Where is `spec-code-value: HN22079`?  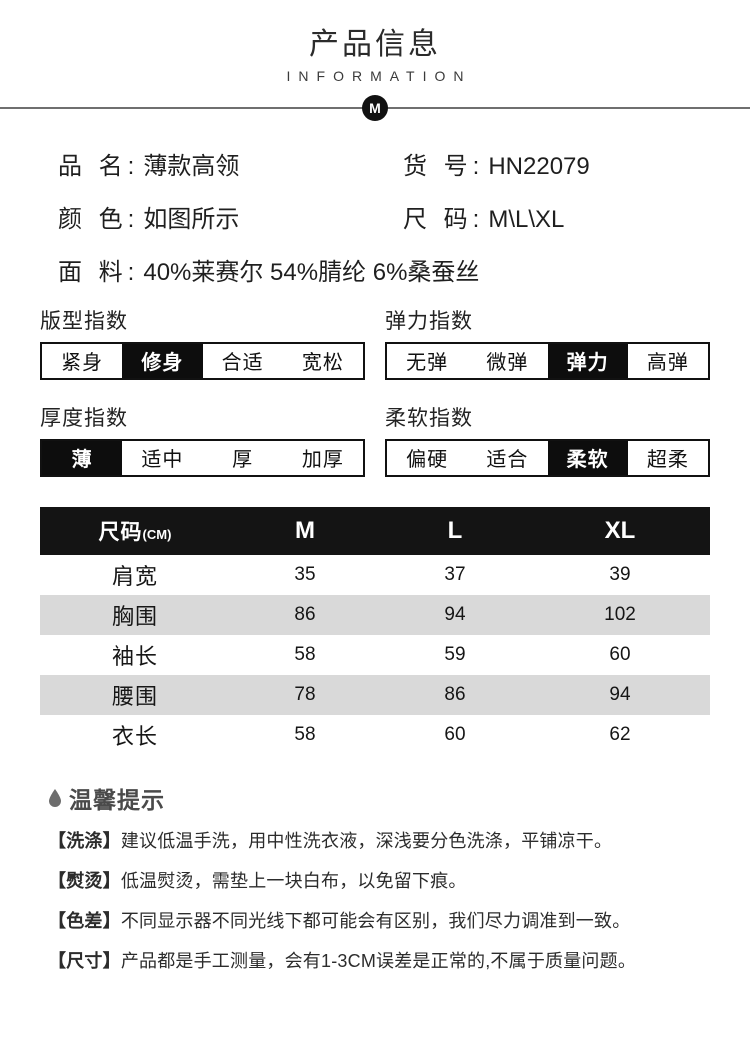 spec-code-value: HN22079 is located at coordinates (539, 166).